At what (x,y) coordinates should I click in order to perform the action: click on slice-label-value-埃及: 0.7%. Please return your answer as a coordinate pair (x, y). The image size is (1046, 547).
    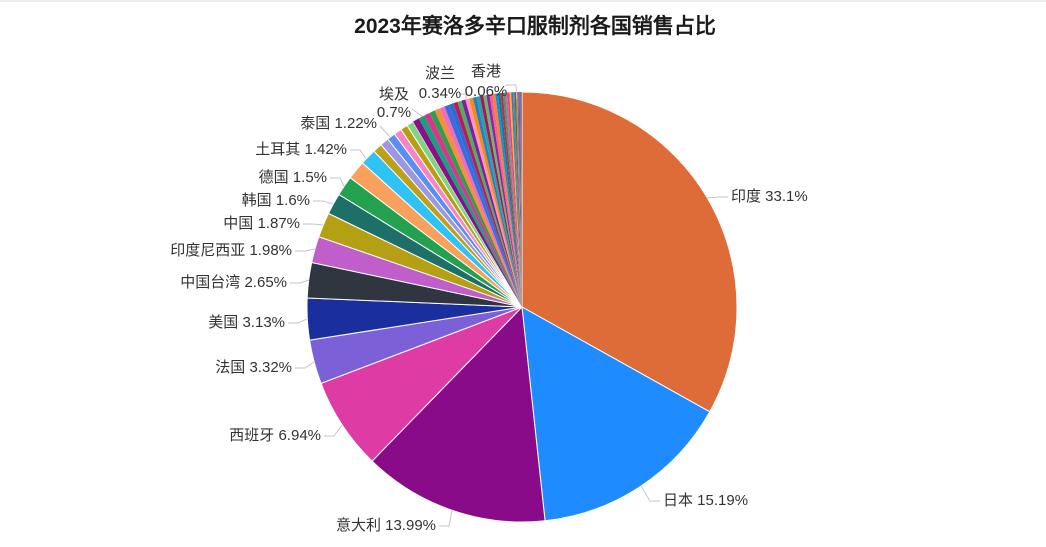
    Looking at the image, I should click on (394, 112).